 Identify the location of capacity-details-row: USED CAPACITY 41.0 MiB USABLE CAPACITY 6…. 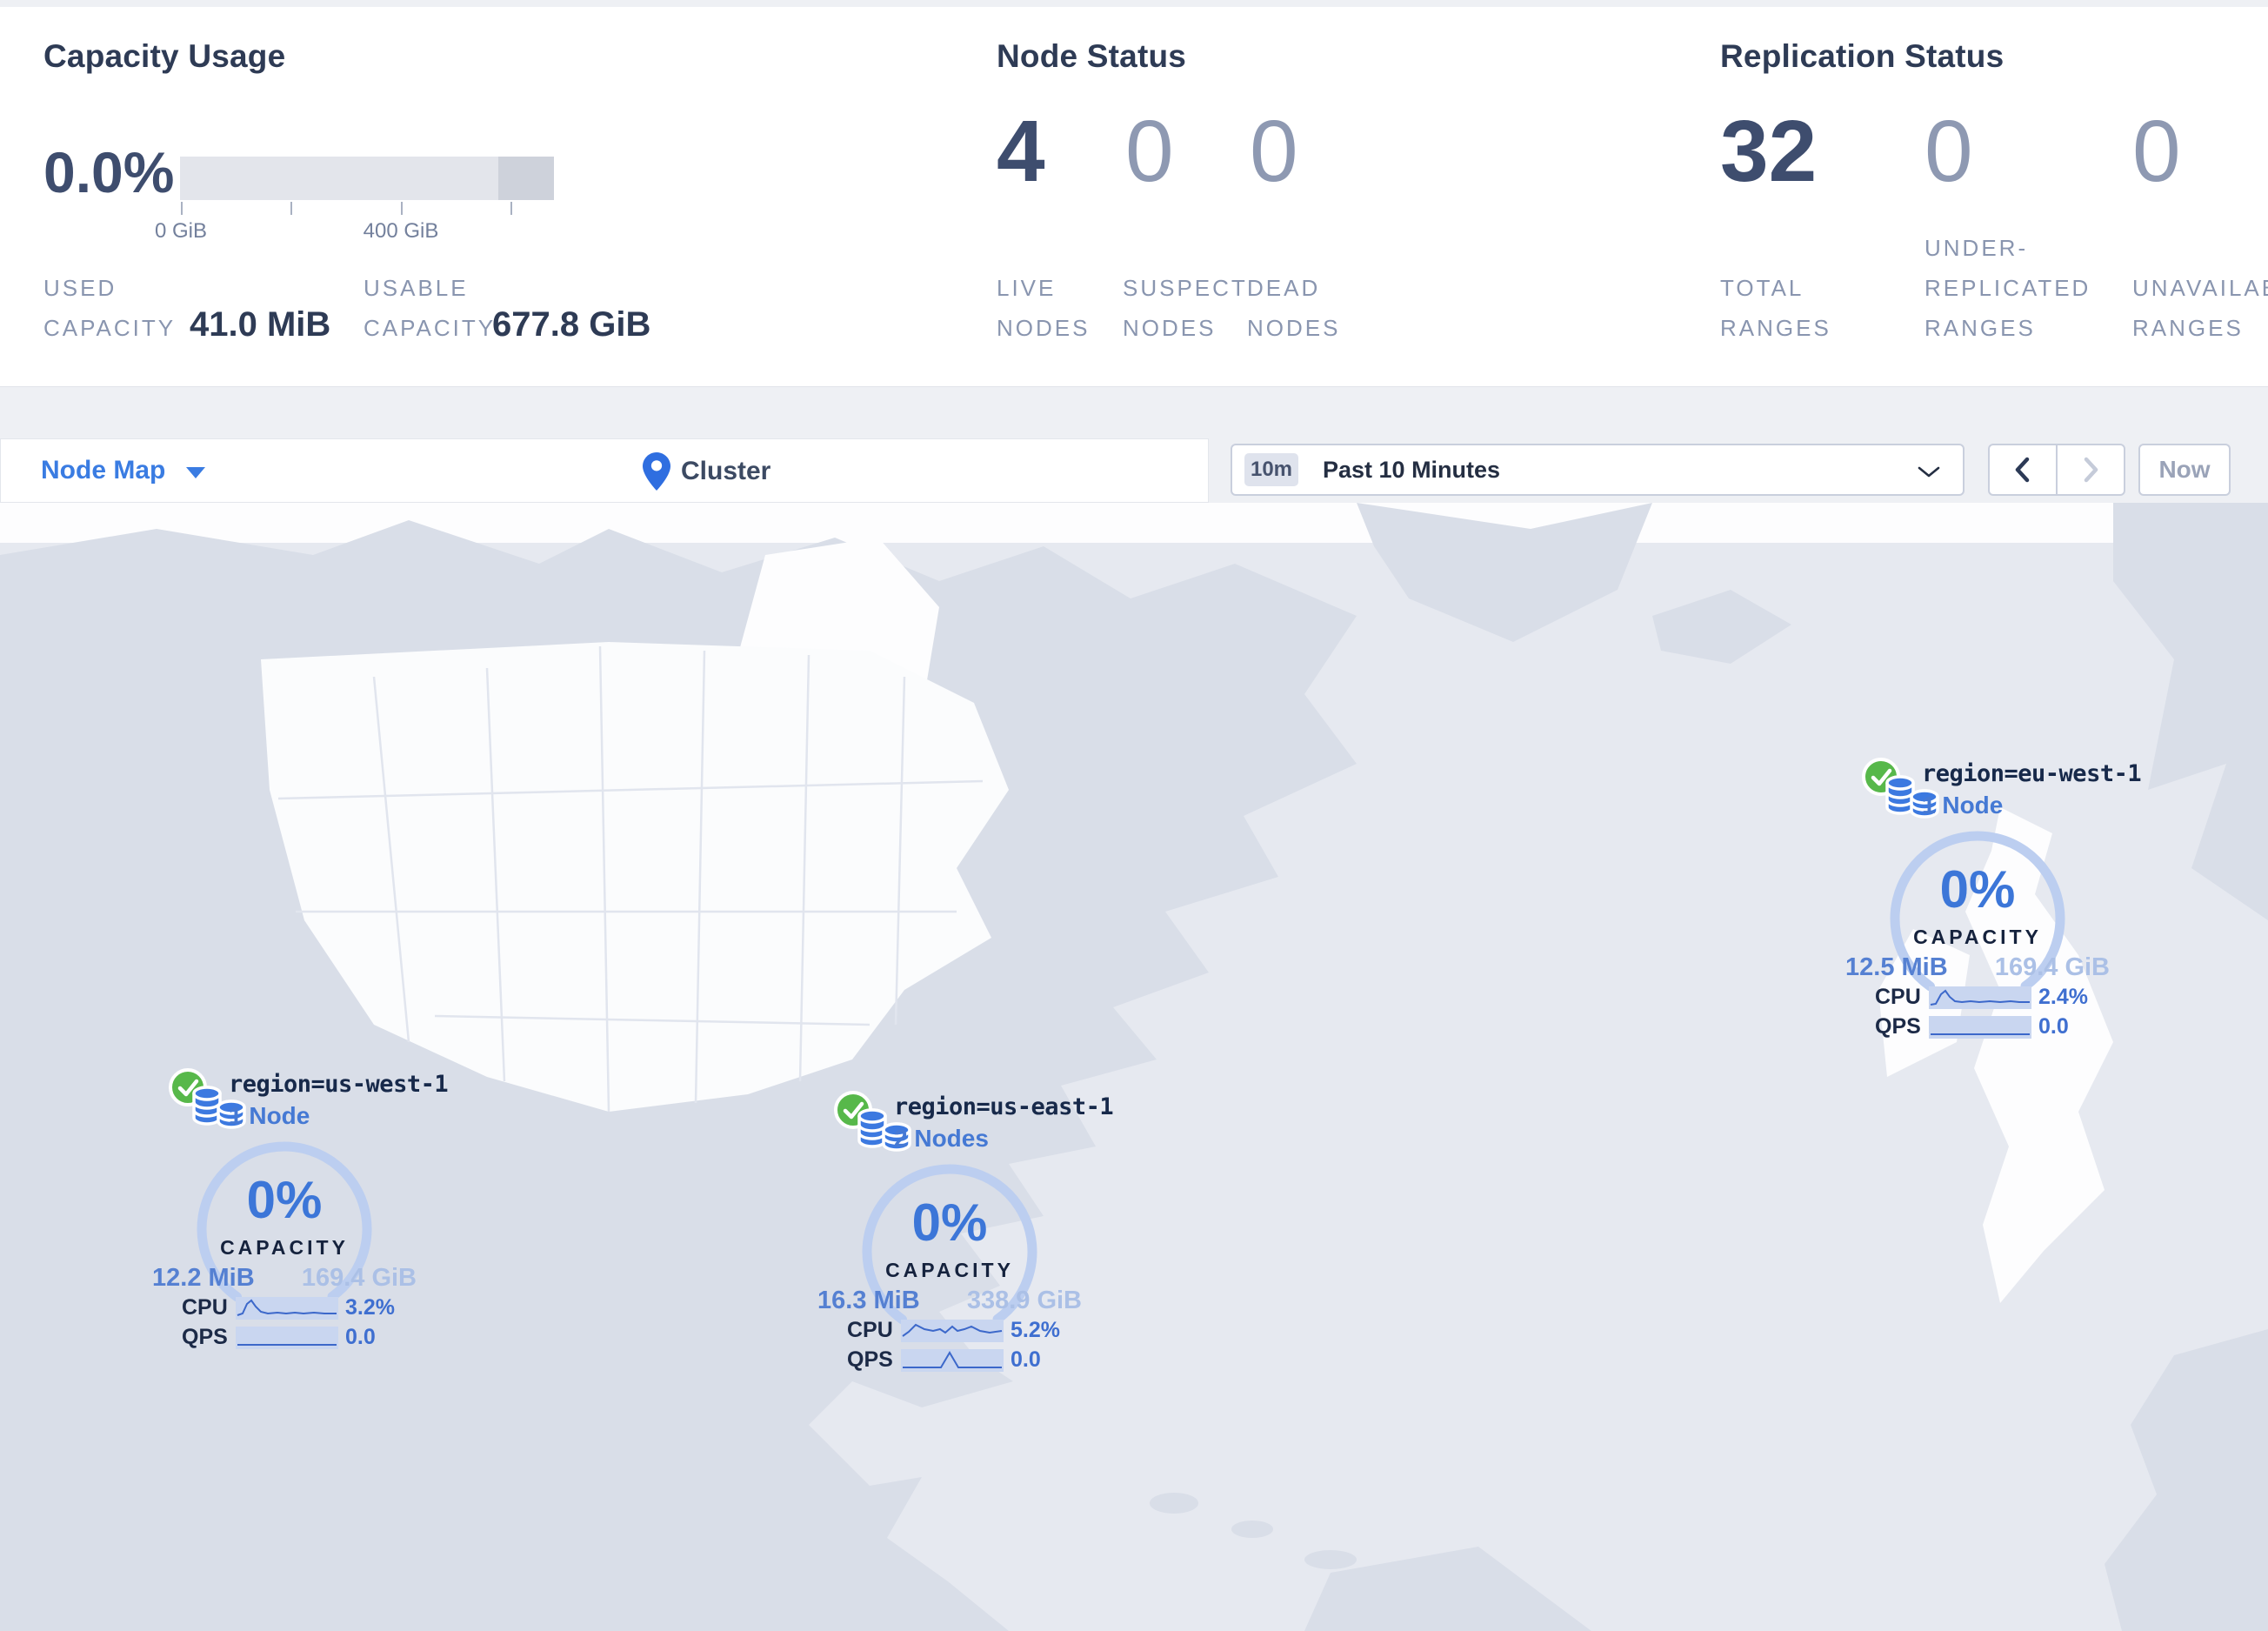
(504, 282).